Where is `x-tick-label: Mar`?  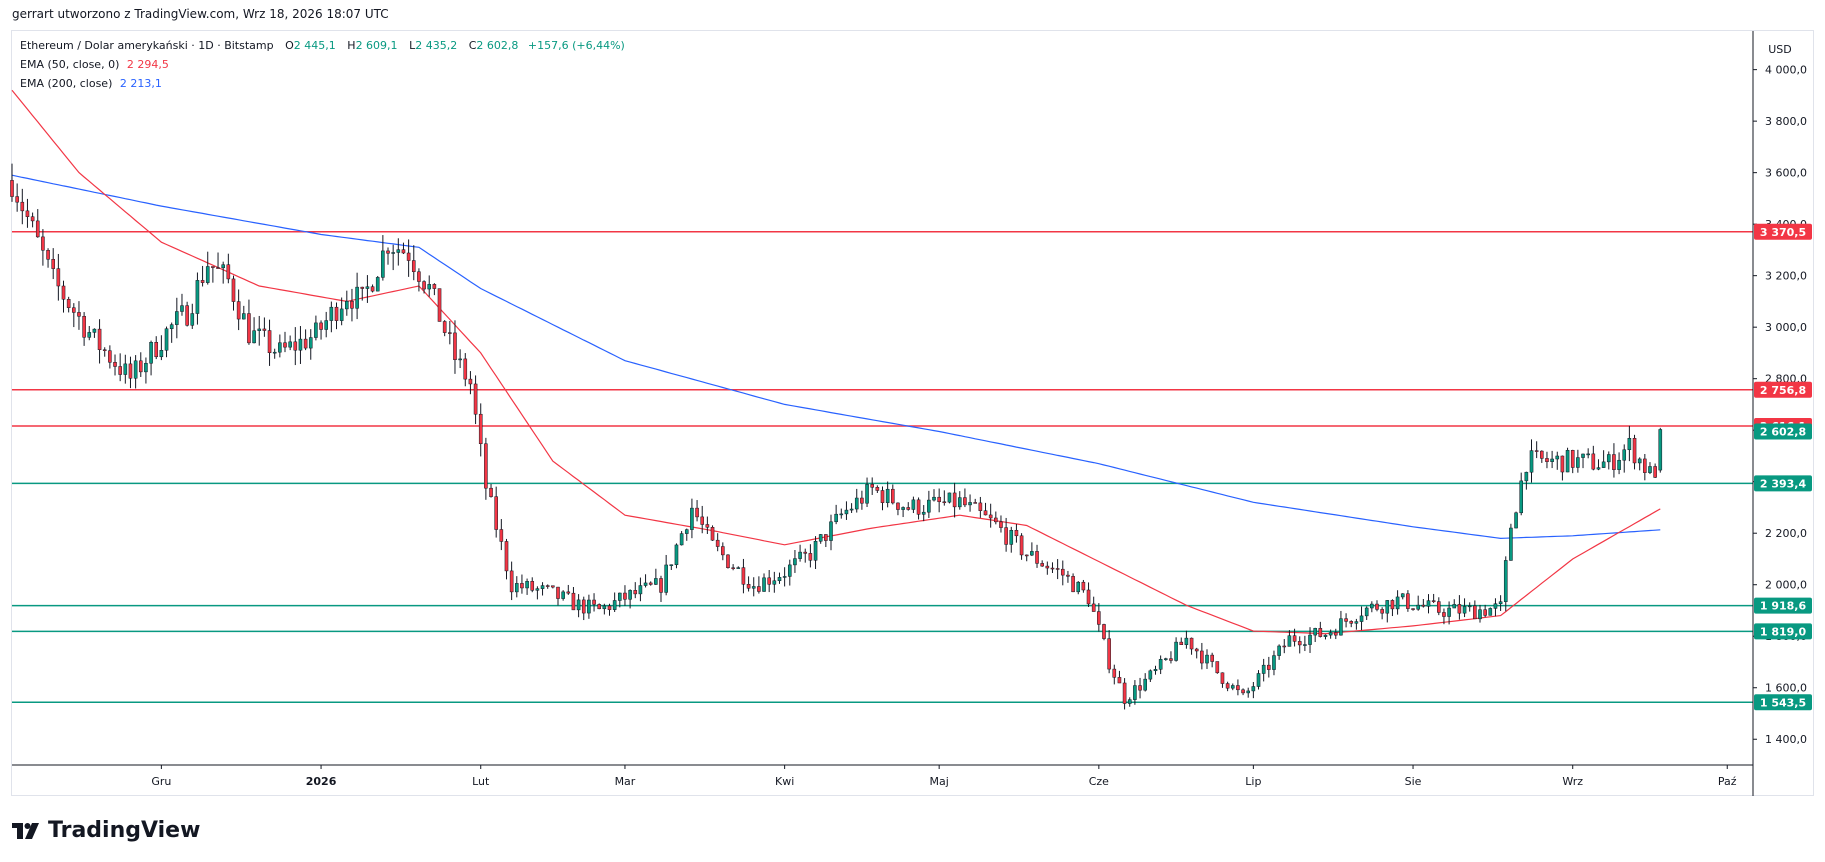 x-tick-label: Mar is located at coordinates (625, 781).